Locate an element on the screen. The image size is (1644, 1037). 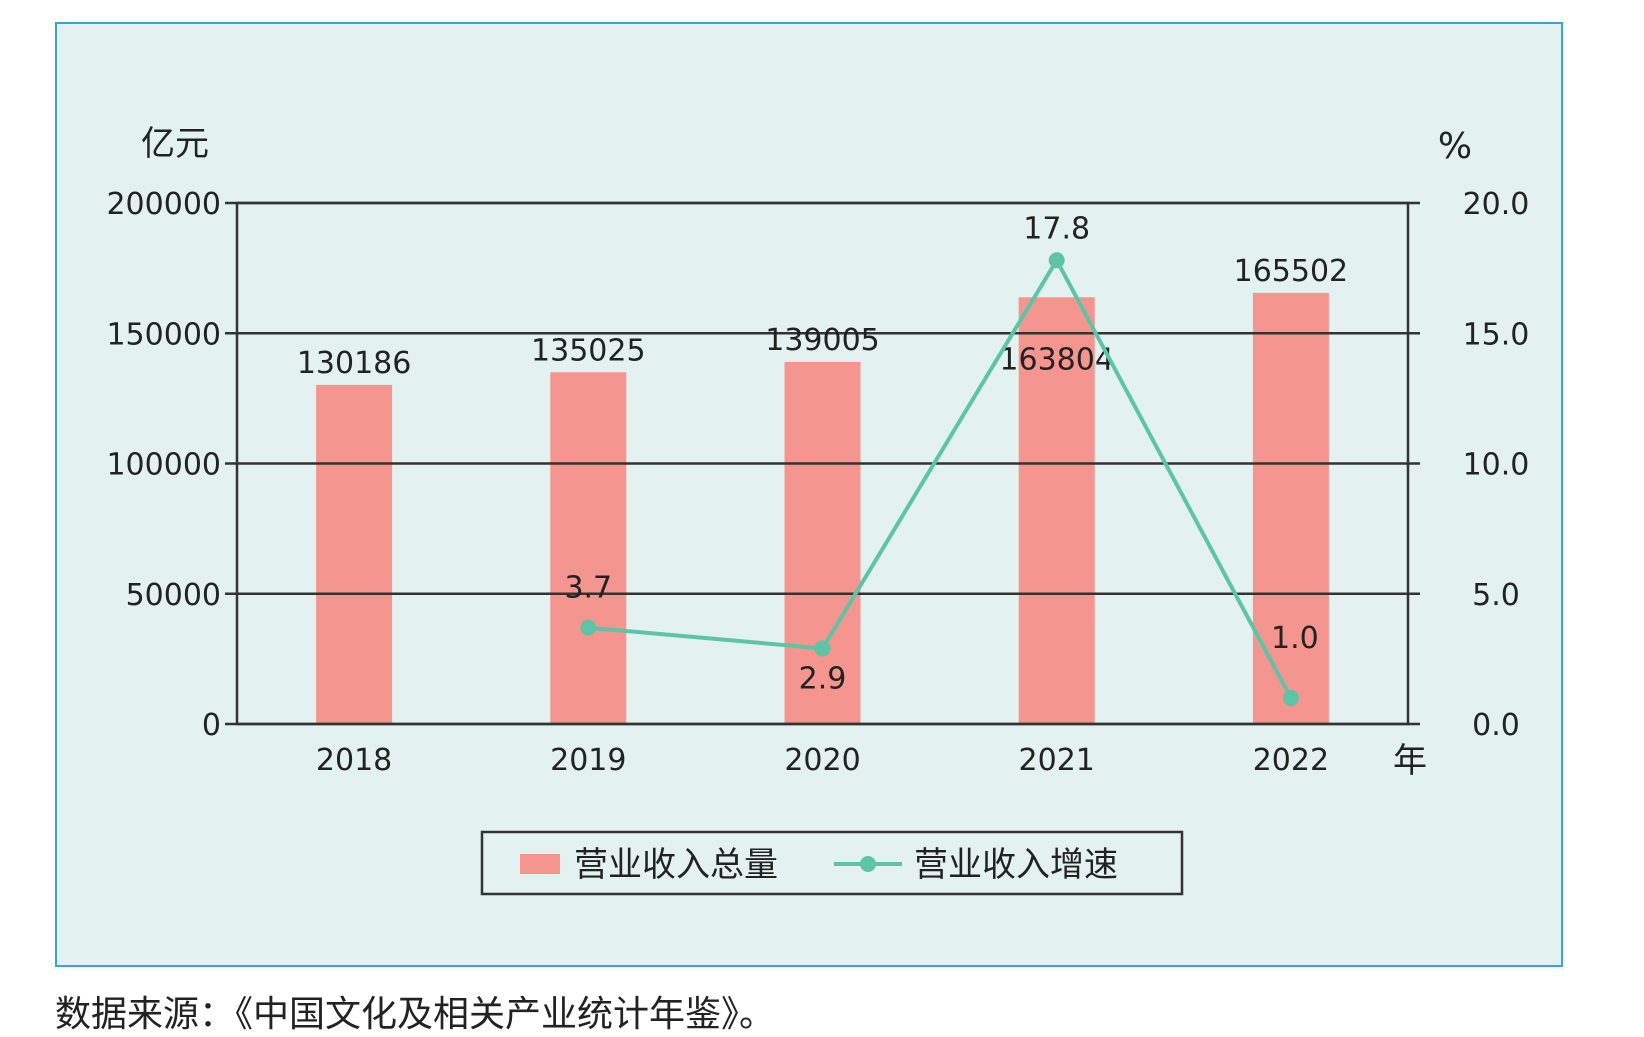
growth-value-label-2019: 3.7 is located at coordinates (588, 588).